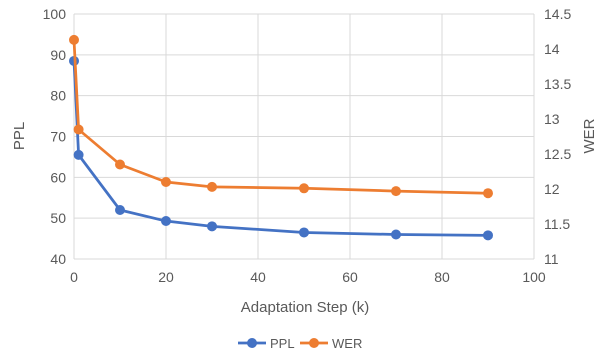 Image resolution: width=607 pixels, height=362 pixels. I want to click on y2-tick-label: 14.5, so click(557, 14).